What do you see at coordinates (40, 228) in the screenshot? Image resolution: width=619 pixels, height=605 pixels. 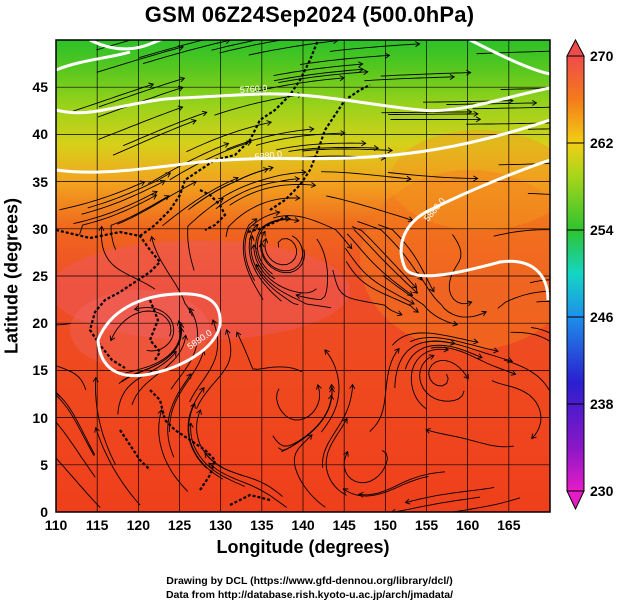 I see `y-tick-label: 30` at bounding box center [40, 228].